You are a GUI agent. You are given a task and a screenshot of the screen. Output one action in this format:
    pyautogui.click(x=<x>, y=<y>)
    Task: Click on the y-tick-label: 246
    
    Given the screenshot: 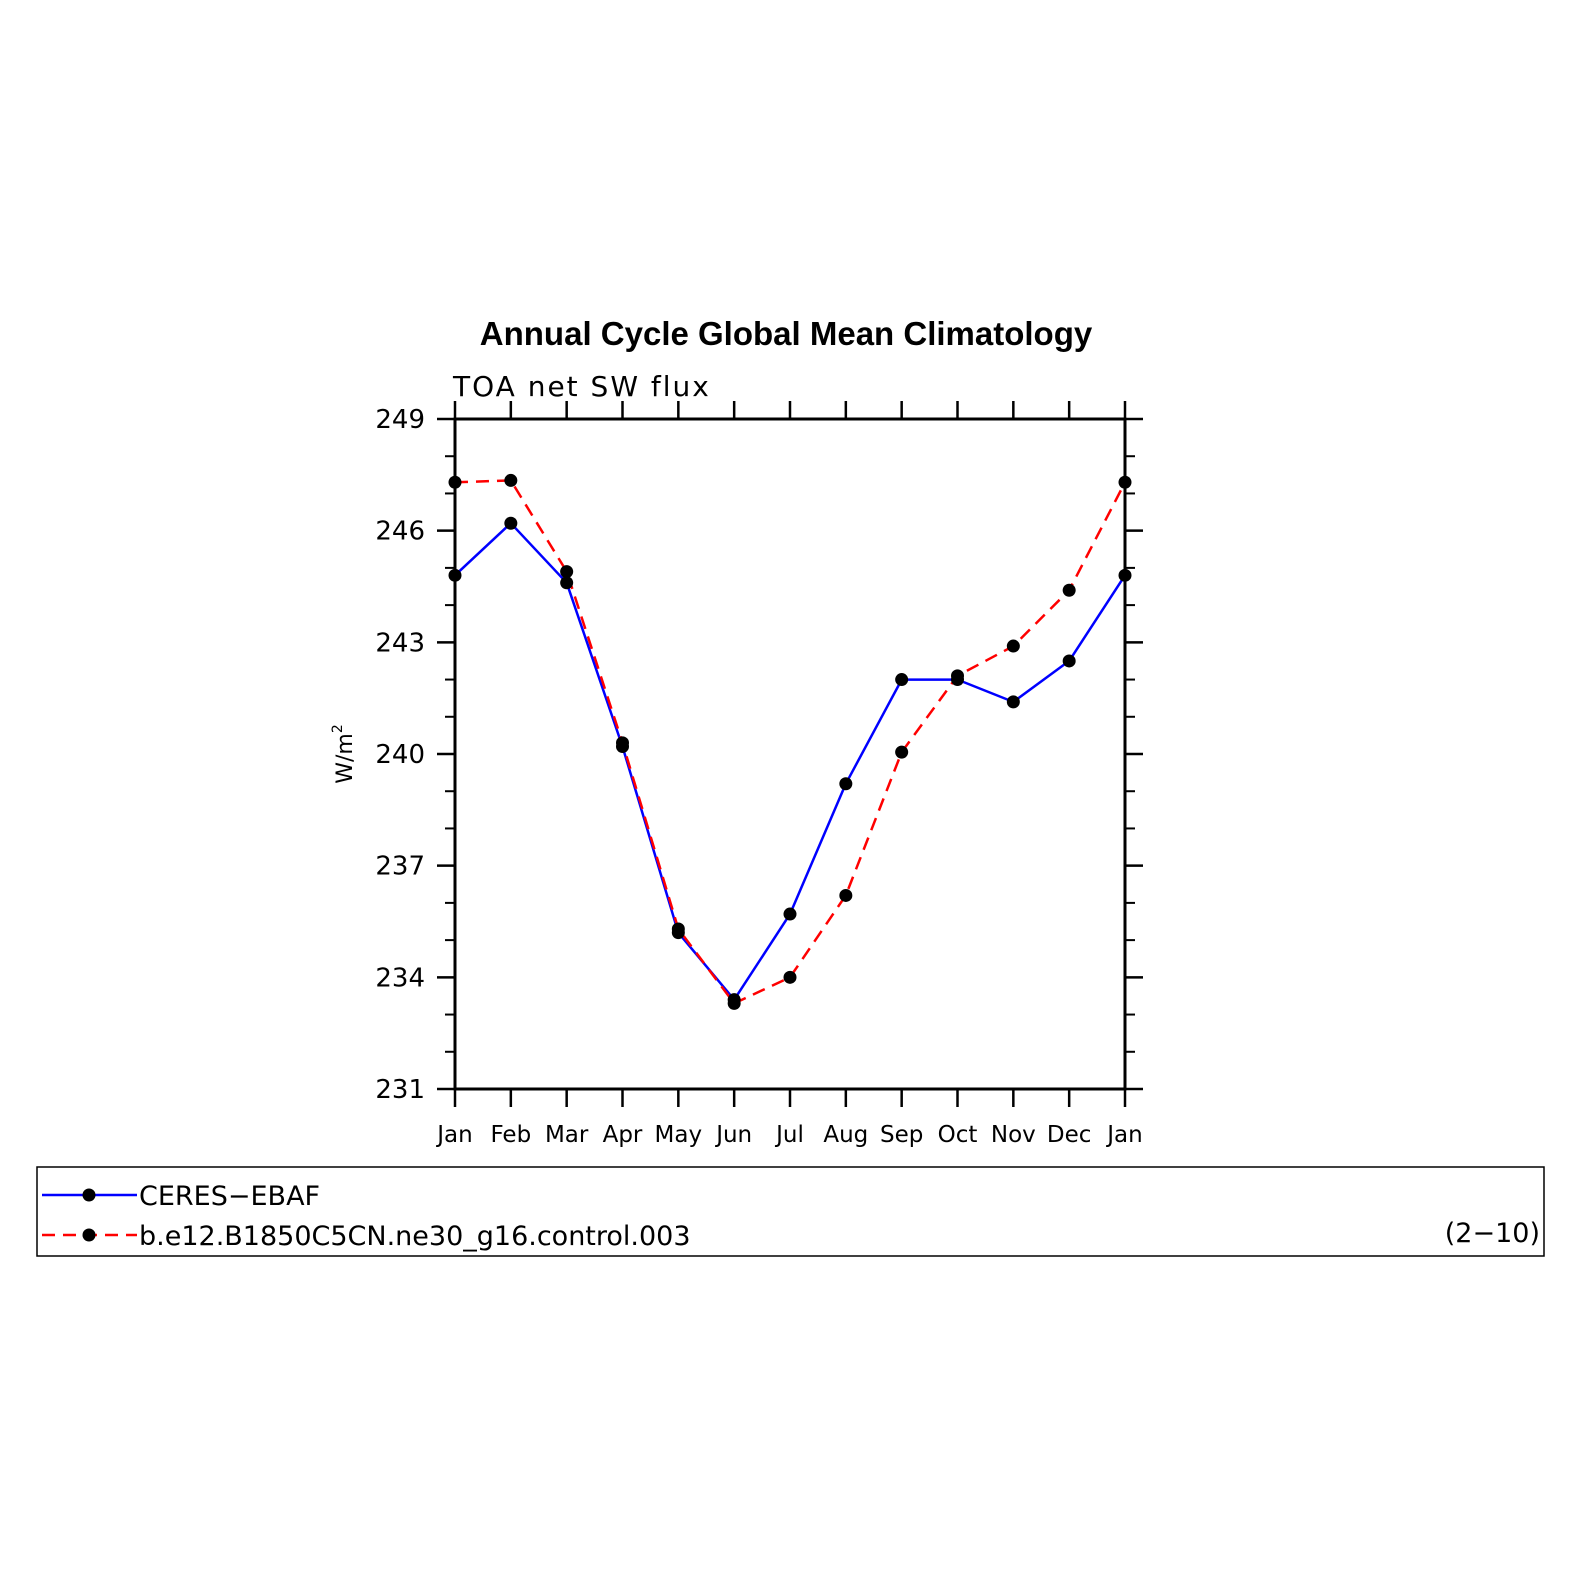 What is the action you would take?
    pyautogui.click(x=400, y=532)
    